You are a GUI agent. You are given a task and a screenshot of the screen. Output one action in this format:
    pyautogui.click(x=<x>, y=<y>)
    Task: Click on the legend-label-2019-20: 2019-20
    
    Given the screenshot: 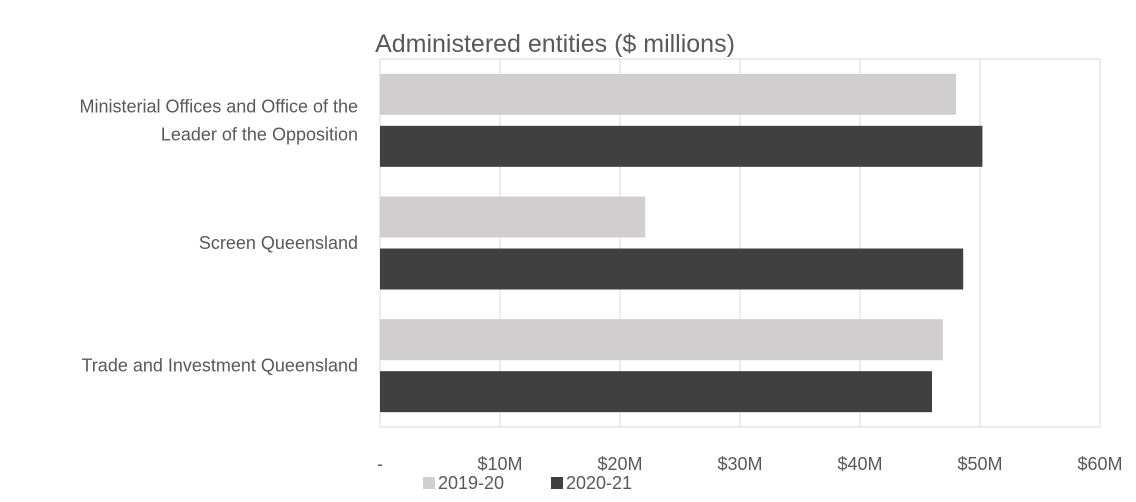 What is the action you would take?
    pyautogui.click(x=471, y=483)
    